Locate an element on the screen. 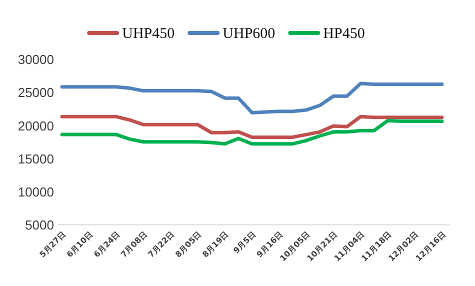  x-tick-label: 7月22日 is located at coordinates (161, 245).